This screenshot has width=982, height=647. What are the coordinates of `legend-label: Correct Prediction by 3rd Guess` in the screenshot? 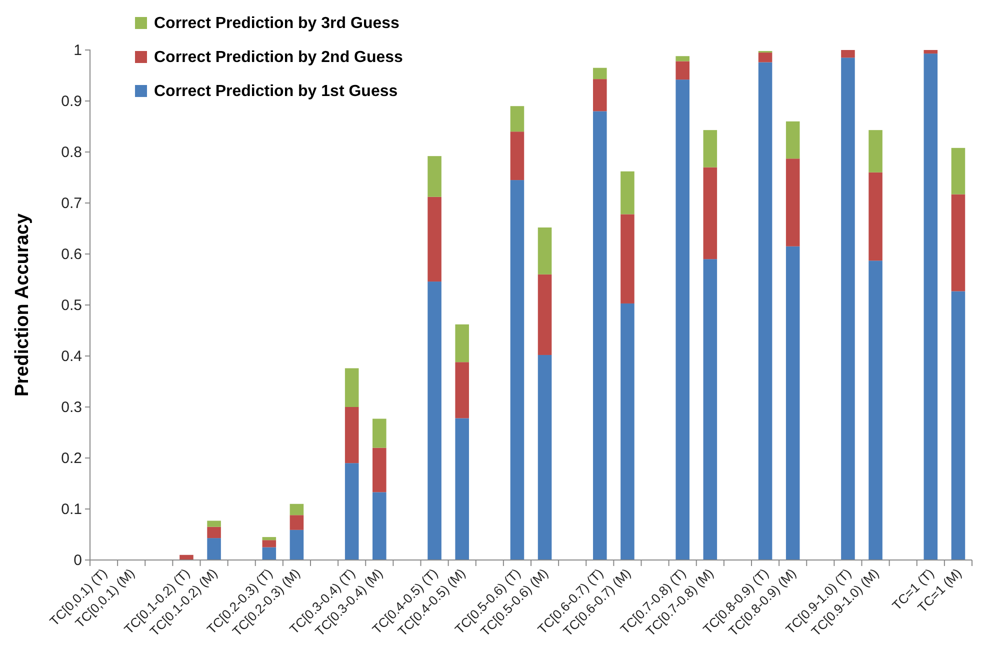 It's located at (277, 23).